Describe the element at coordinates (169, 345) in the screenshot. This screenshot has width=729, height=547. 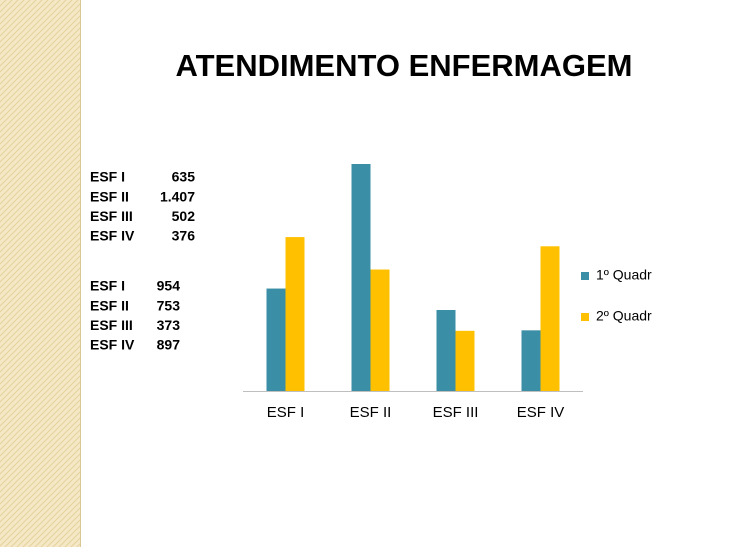
I see `side-value: 897` at that location.